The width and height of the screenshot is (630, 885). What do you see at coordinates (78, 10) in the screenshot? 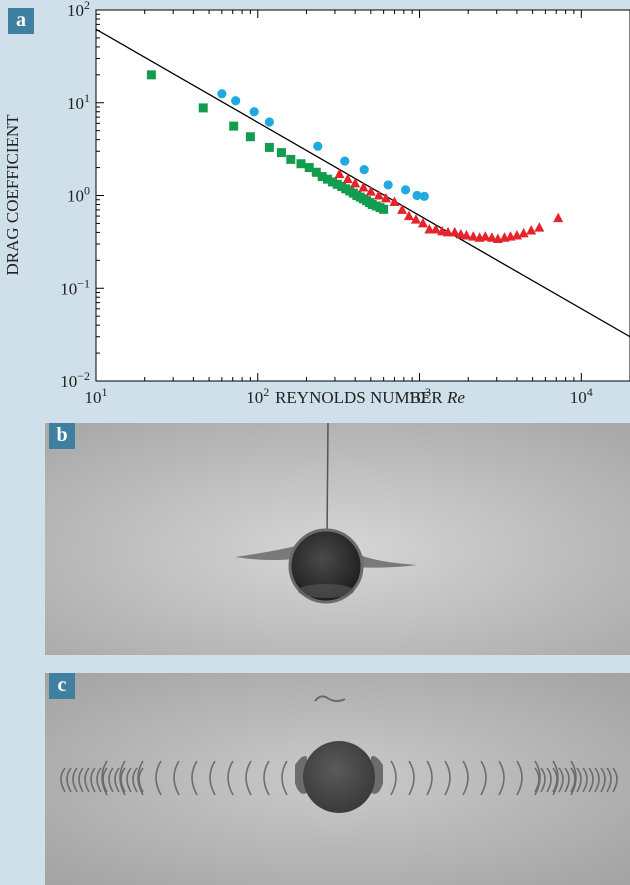
I see `y-tick-label: 10²` at bounding box center [78, 10].